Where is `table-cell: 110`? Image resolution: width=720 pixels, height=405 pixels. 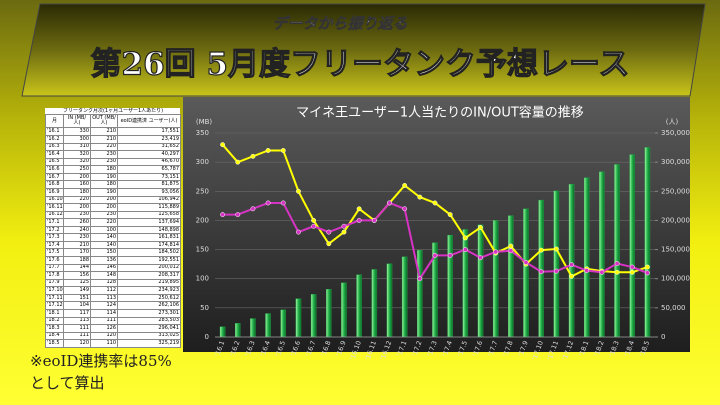
table-cell: 110 is located at coordinates (104, 343).